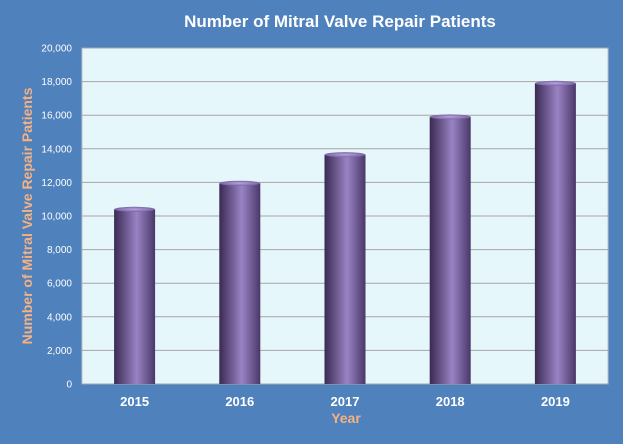 Image resolution: width=623 pixels, height=444 pixels. Describe the element at coordinates (56, 82) in the screenshot. I see `y-tick-label: 18,000` at that location.